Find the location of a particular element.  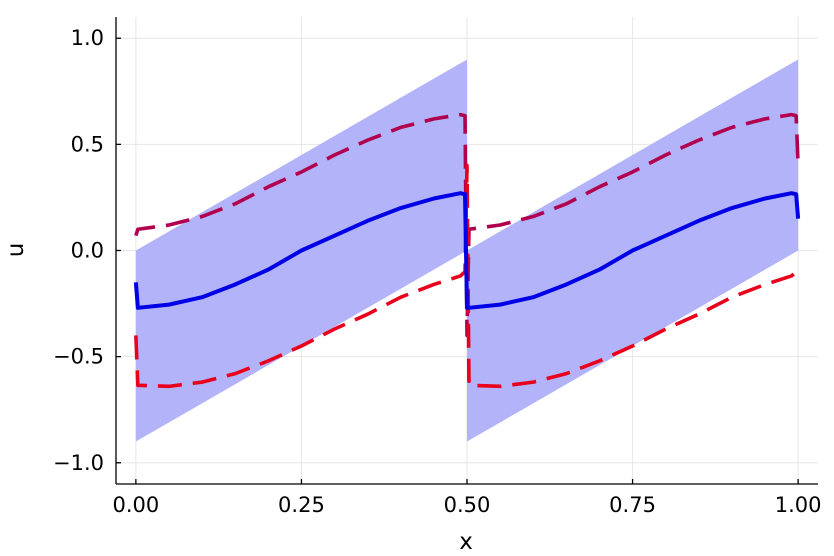

y-tick-label-1: −0.5 is located at coordinates (78, 357).